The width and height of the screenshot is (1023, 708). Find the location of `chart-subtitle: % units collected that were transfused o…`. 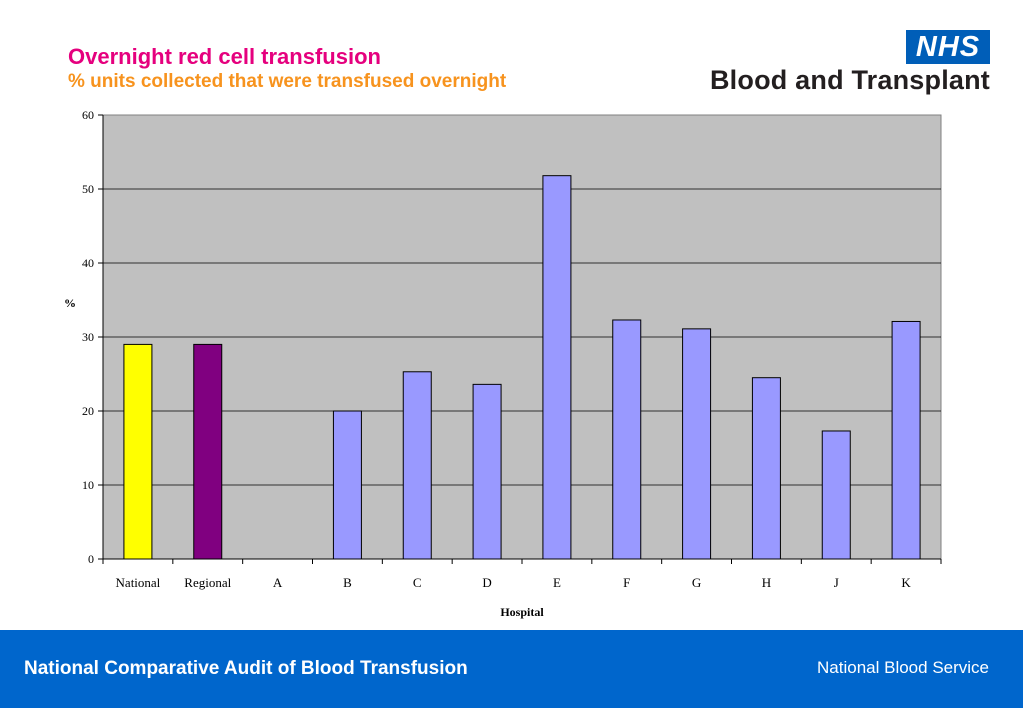

chart-subtitle: % units collected that were transfused o… is located at coordinates (287, 81).